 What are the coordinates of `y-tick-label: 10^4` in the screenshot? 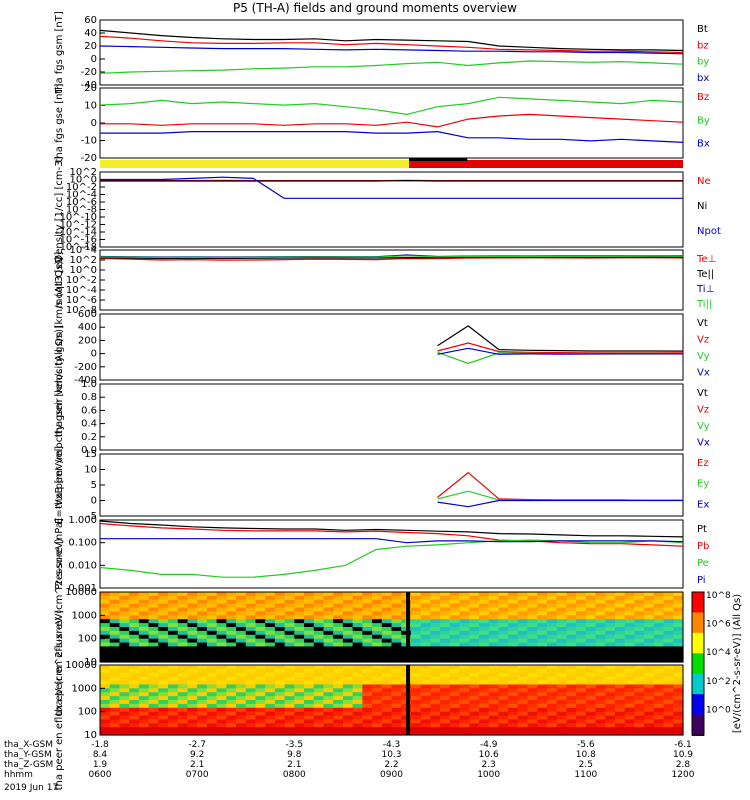 It's located at (83, 250).